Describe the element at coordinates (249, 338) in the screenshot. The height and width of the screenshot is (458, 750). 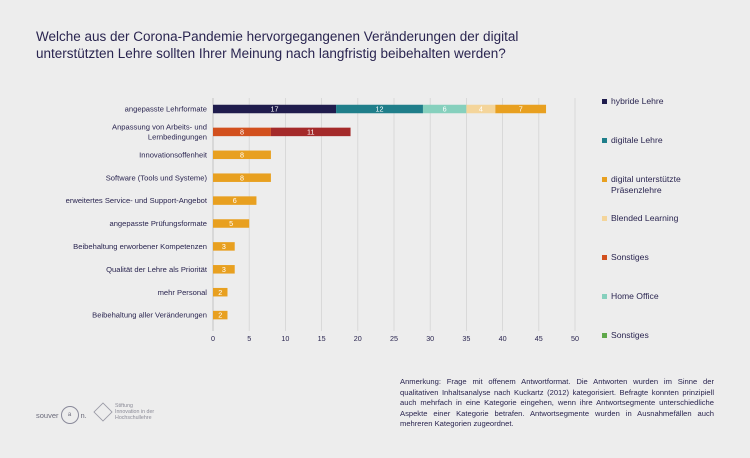
I see `x-tick-label: 5` at that location.